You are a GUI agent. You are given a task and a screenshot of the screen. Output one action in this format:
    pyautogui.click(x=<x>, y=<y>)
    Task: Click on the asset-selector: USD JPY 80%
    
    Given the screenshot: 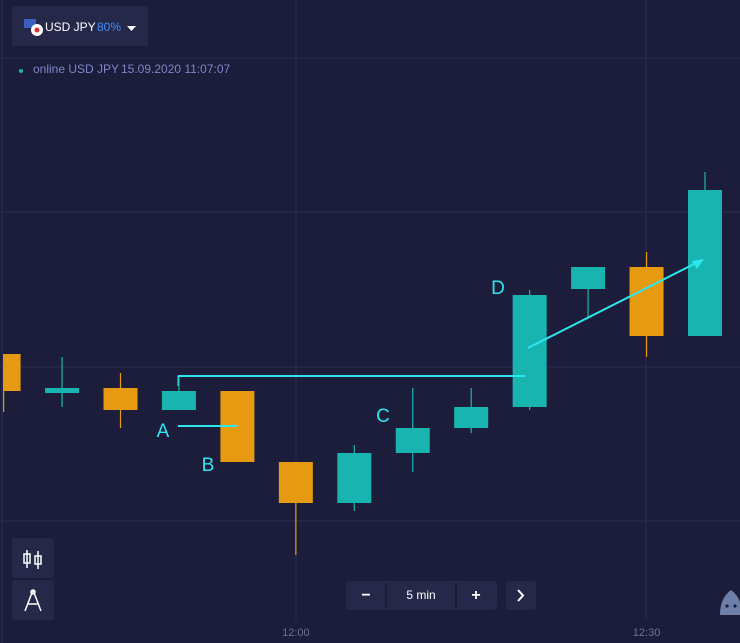 What is the action you would take?
    pyautogui.click(x=80, y=26)
    